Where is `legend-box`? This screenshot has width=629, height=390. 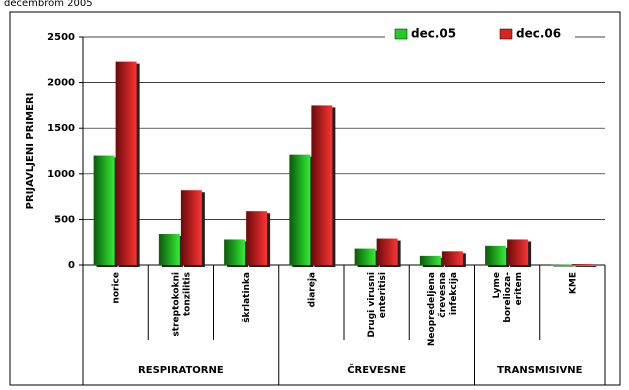
legend-box is located at coordinates (480, 34).